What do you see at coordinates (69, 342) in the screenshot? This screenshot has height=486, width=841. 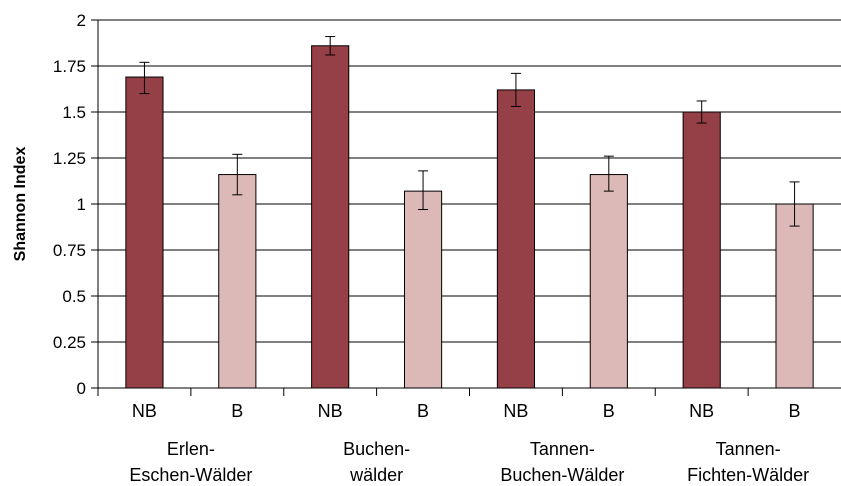 I see `y-tick-label: 0.25` at bounding box center [69, 342].